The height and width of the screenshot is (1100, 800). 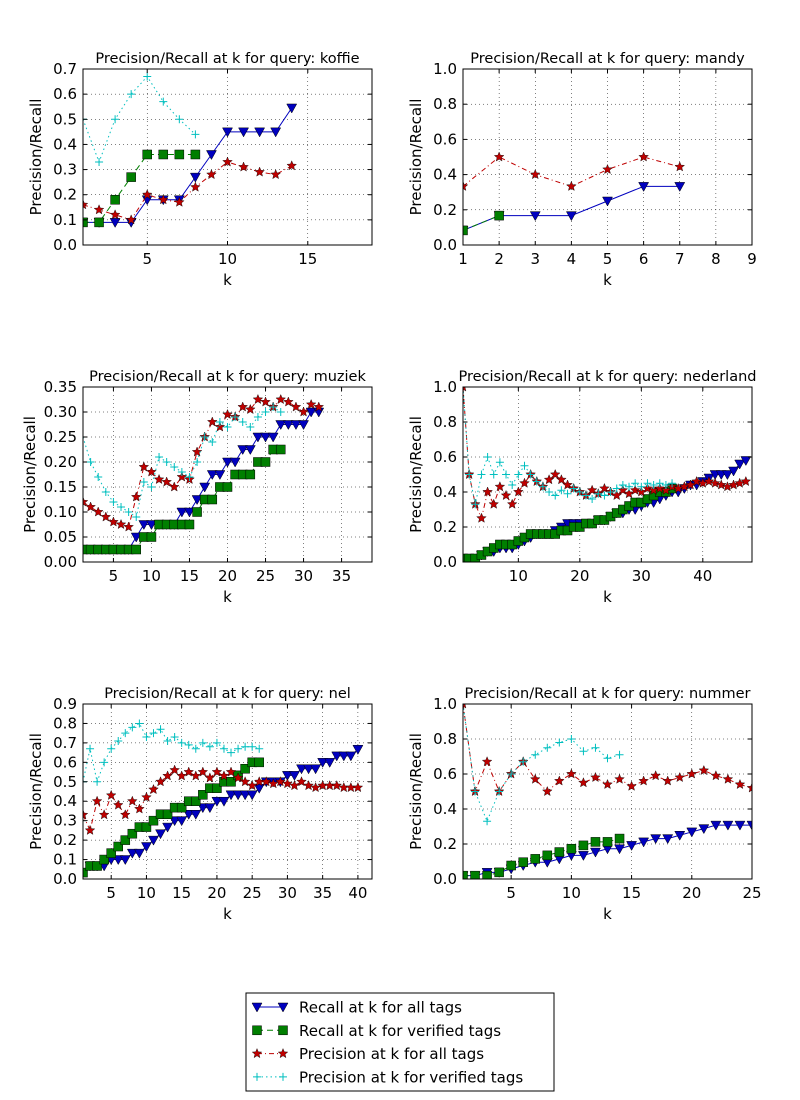 What do you see at coordinates (411, 1077) in the screenshot?
I see `legend-label: Precision at k for verified tags` at bounding box center [411, 1077].